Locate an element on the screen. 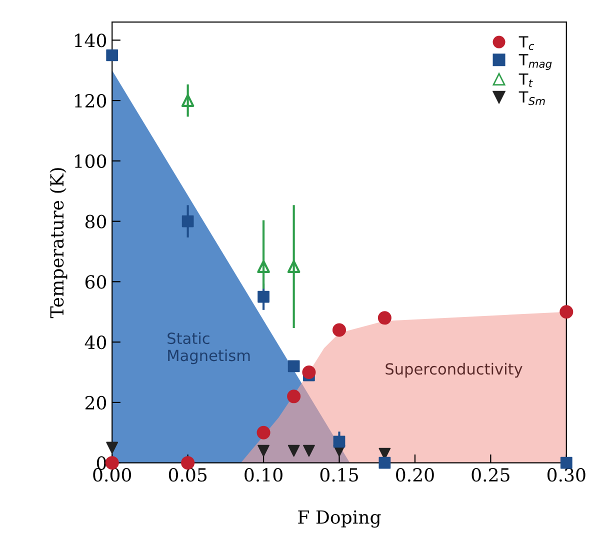 This screenshot has height=551, width=590. legend-label: T$_{mag}$ is located at coordinates (535, 62).